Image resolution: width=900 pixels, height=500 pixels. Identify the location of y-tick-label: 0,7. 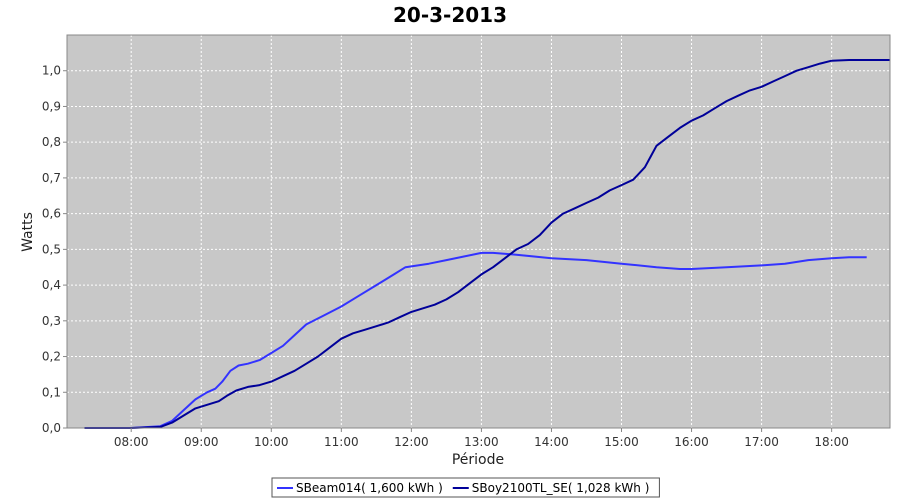
(51, 178).